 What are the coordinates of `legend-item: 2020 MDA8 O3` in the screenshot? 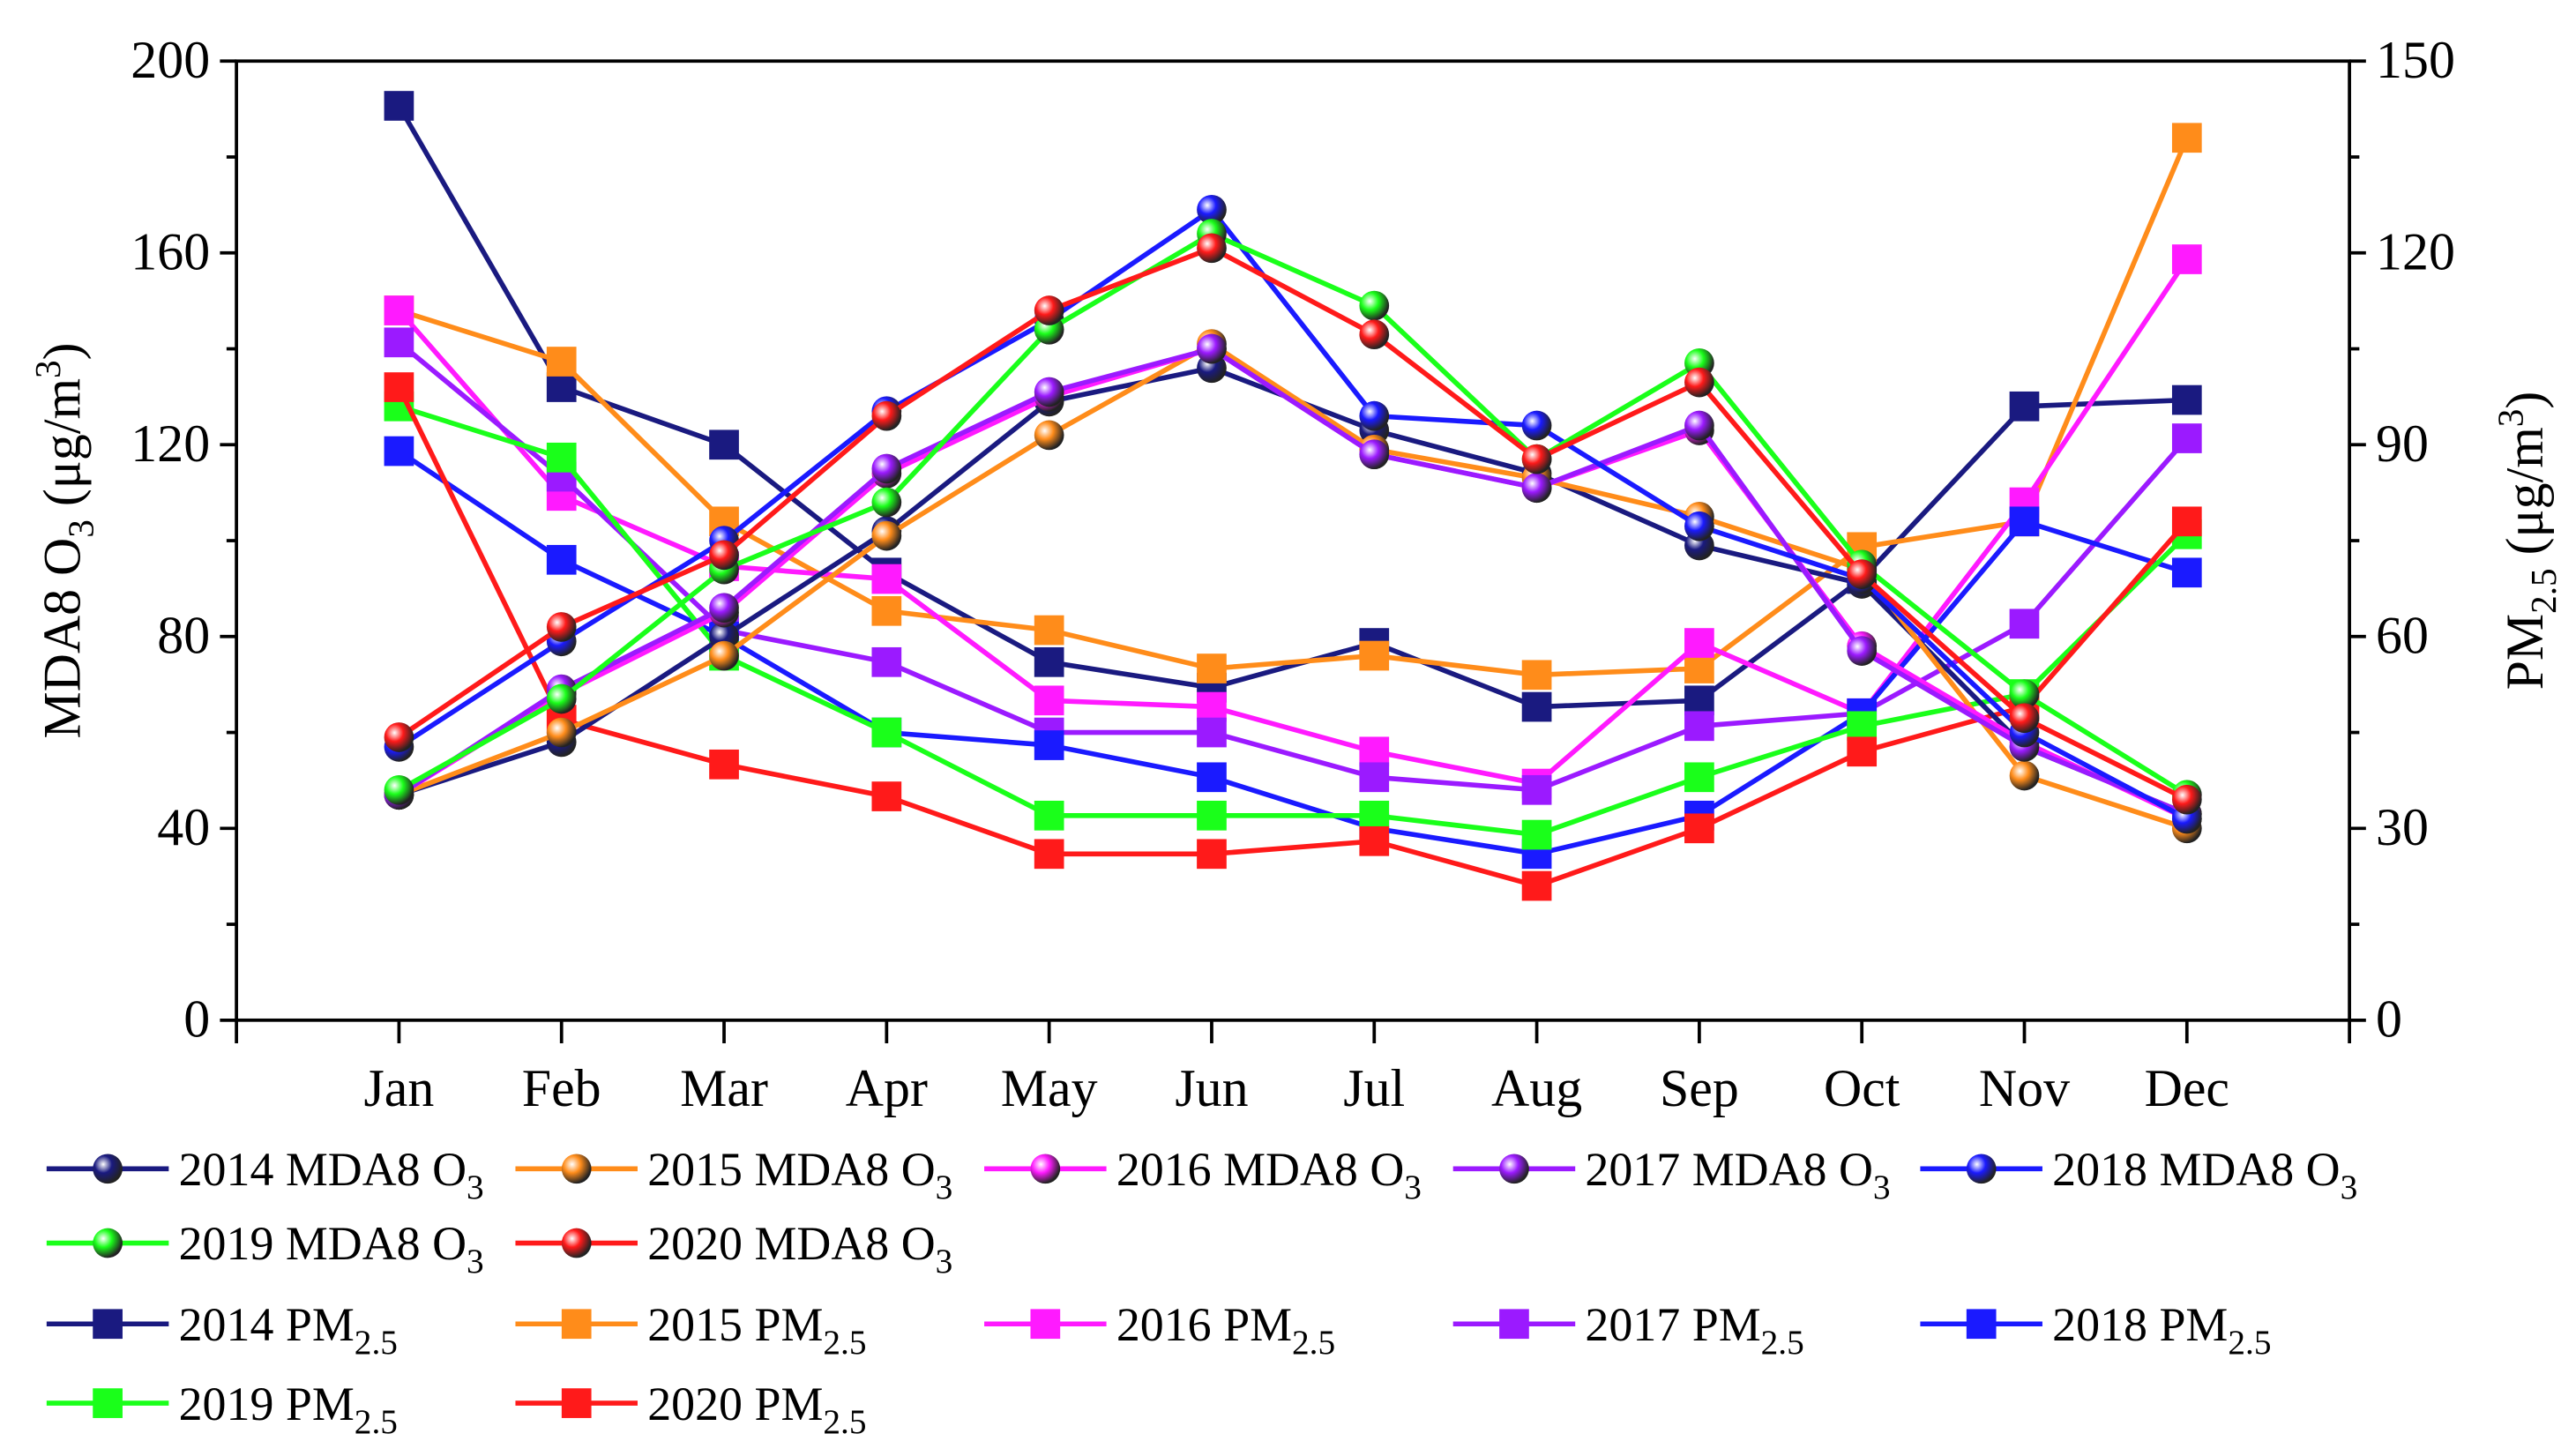 It's located at (733, 1249).